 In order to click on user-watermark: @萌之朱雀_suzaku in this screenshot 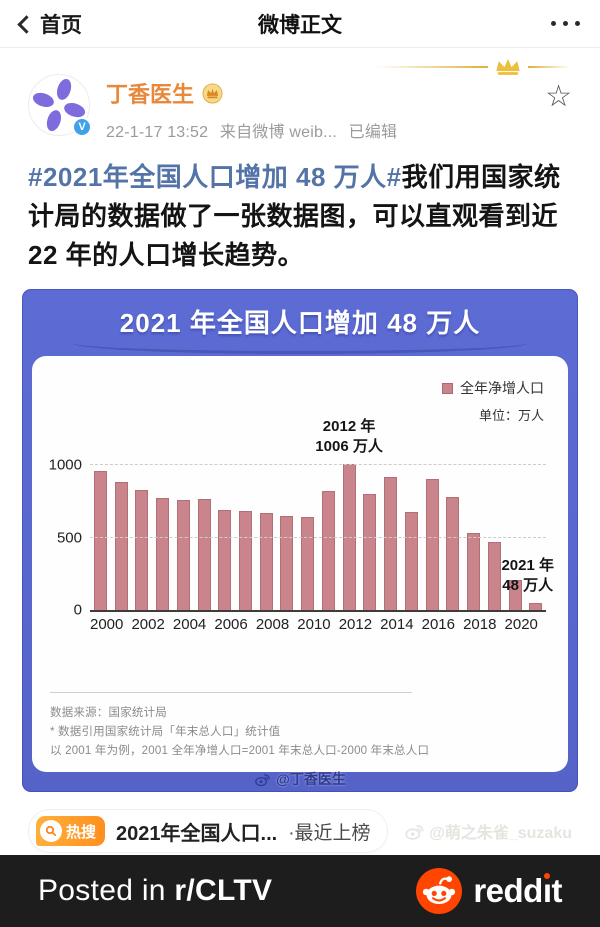, I will do `click(488, 831)`.